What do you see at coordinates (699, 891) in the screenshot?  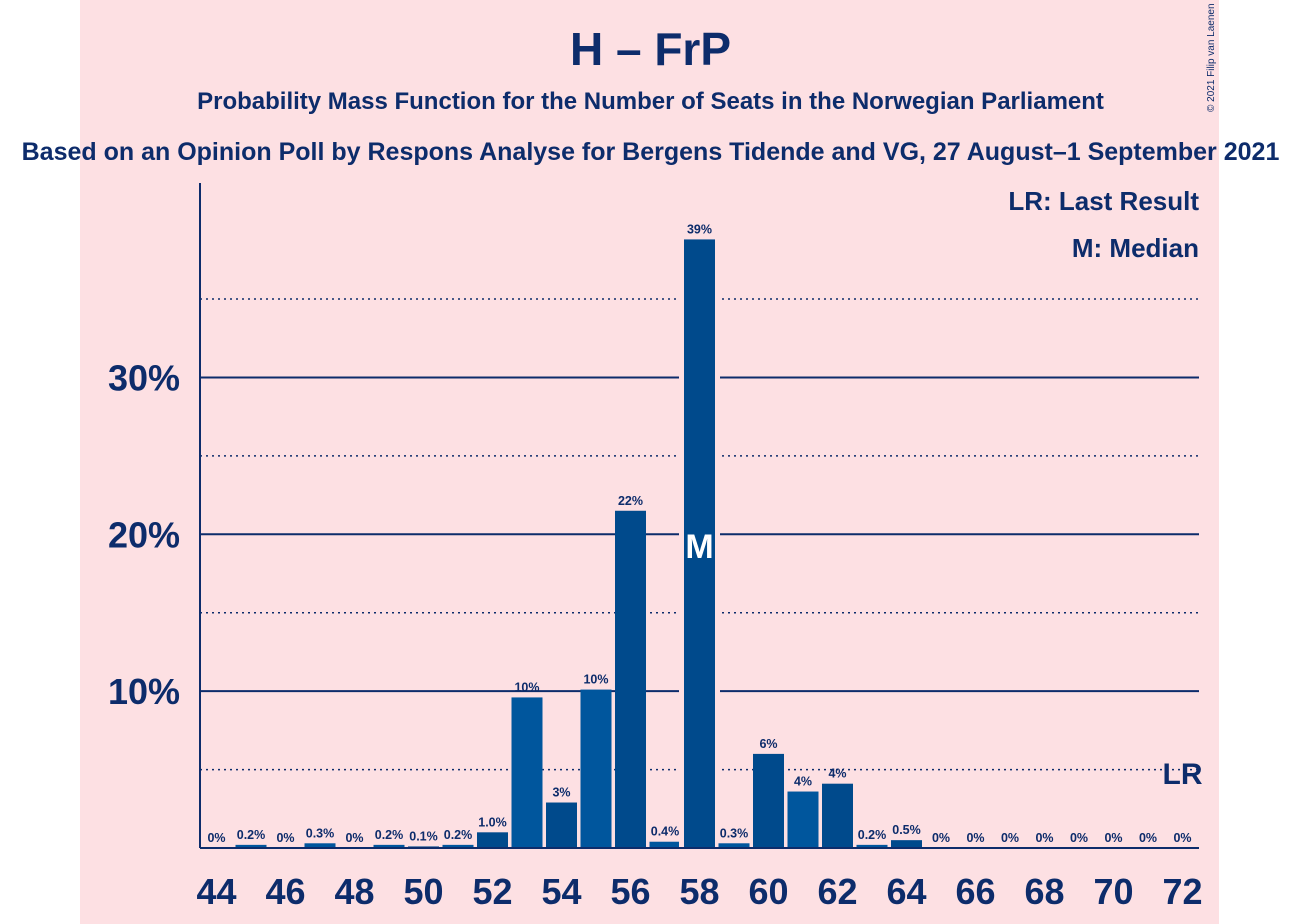 I see `x-tick-label: 58` at bounding box center [699, 891].